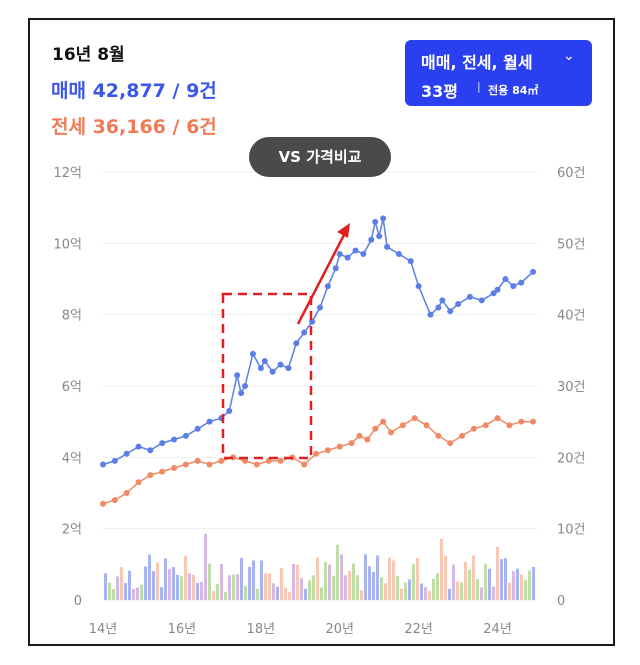  What do you see at coordinates (321, 278) in the screenshot?
I see `trend-arrow` at bounding box center [321, 278].